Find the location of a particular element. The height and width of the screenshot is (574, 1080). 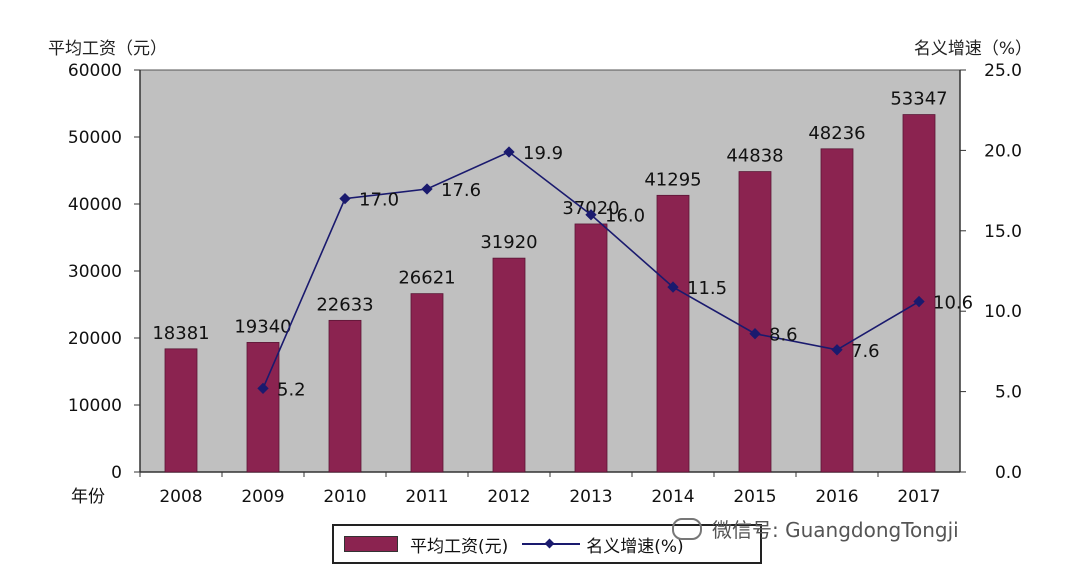

growth-value-label: 19.9 is located at coordinates (543, 153).